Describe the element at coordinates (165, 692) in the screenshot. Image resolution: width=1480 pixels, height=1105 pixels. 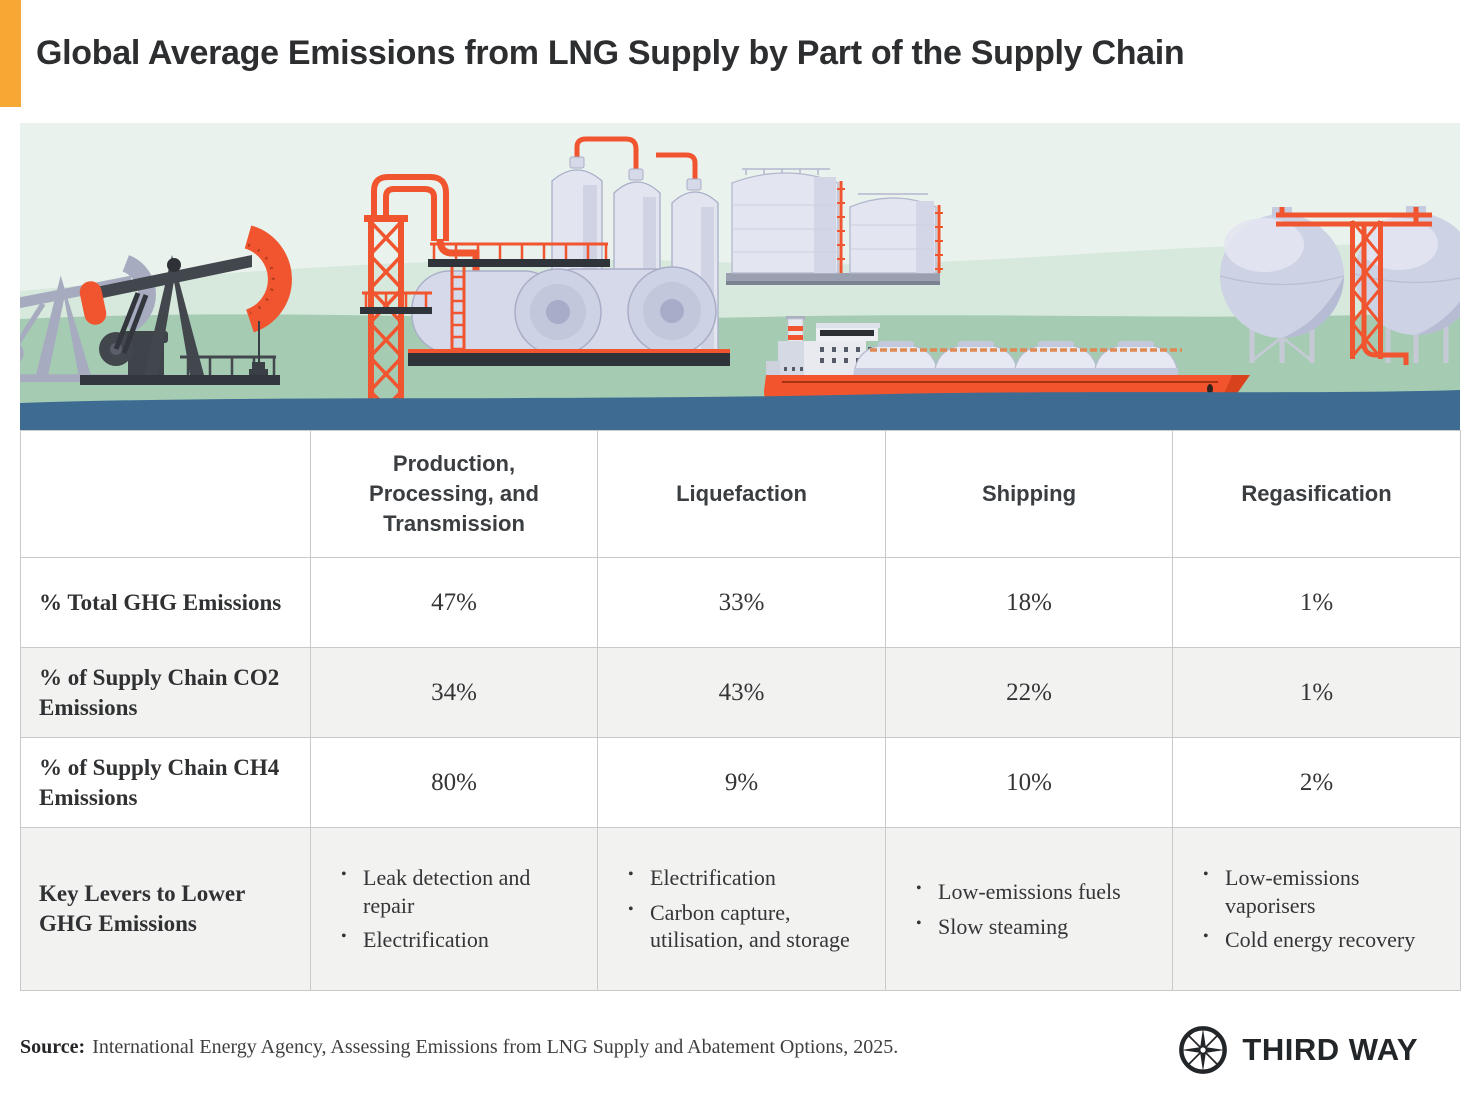
I see `row-label: % of Supply Chain CO2 Emissions` at that location.